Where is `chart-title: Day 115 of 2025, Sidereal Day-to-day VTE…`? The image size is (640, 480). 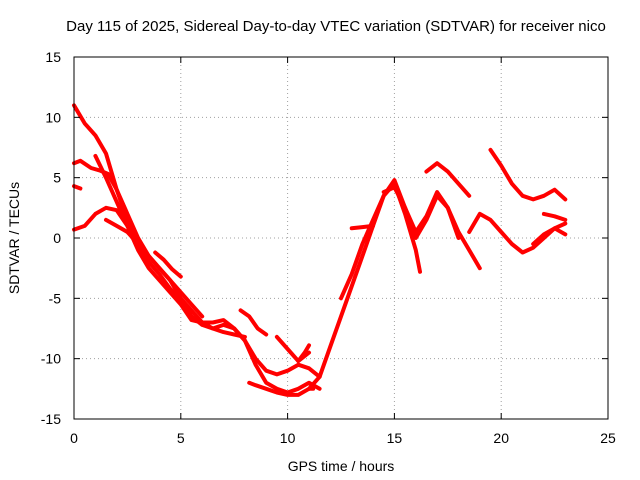
chart-title: Day 115 of 2025, Sidereal Day-to-day VTE… is located at coordinates (336, 26).